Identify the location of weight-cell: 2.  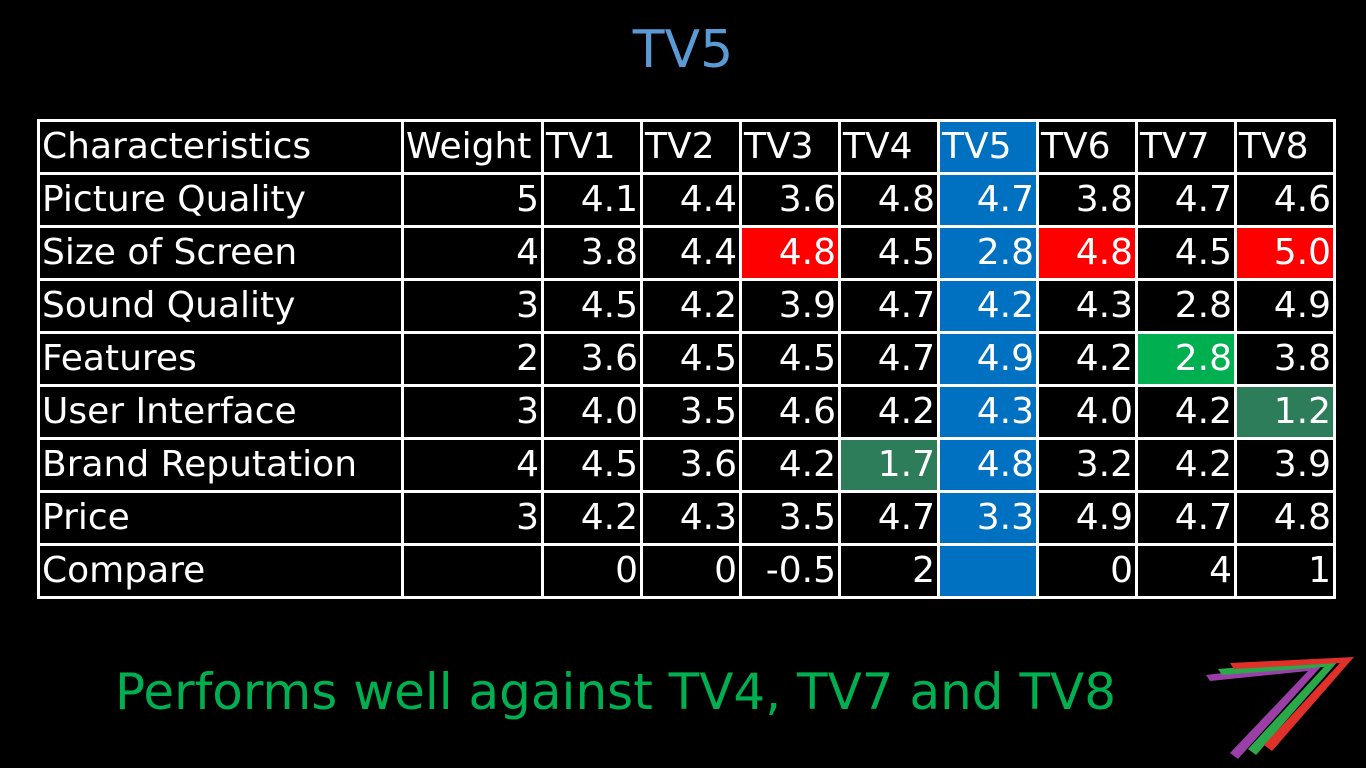
(472, 359).